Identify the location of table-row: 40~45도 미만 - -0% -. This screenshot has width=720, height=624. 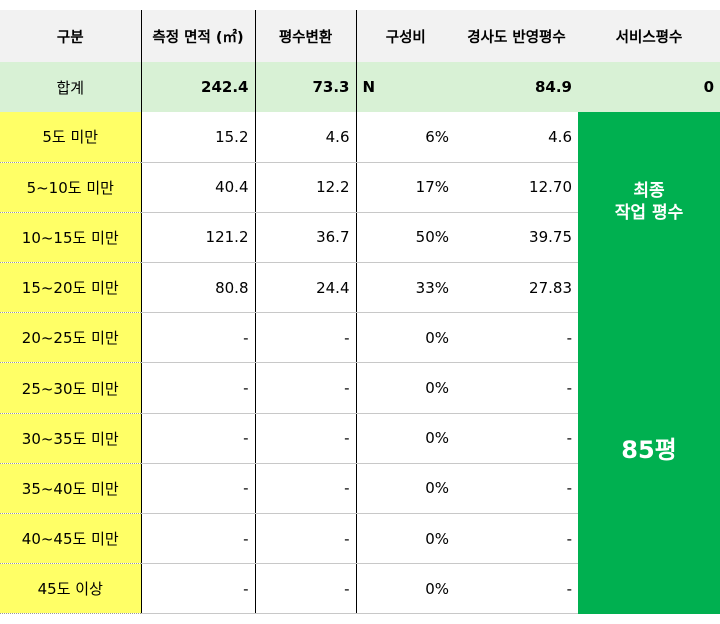
(360, 539).